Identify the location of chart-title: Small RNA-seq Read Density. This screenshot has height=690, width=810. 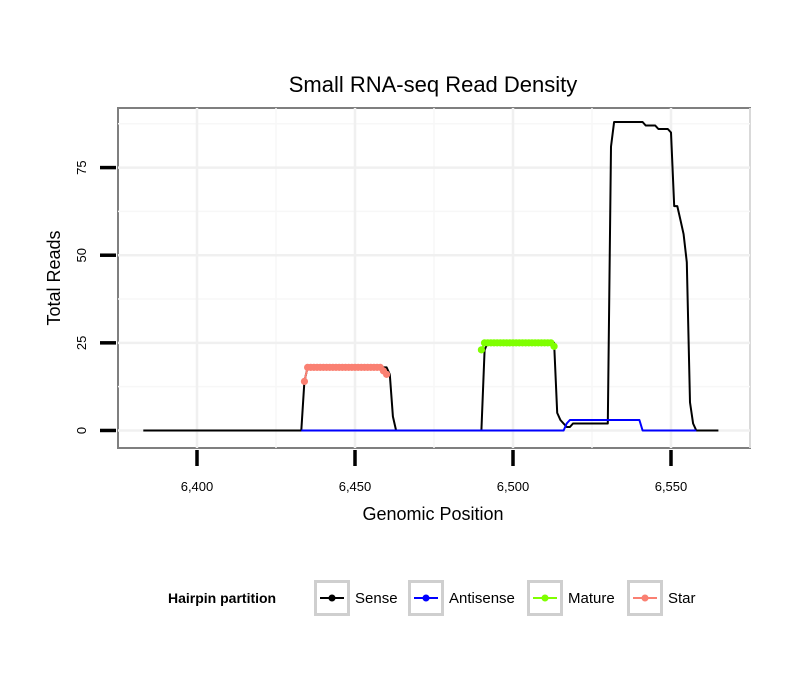
(433, 84).